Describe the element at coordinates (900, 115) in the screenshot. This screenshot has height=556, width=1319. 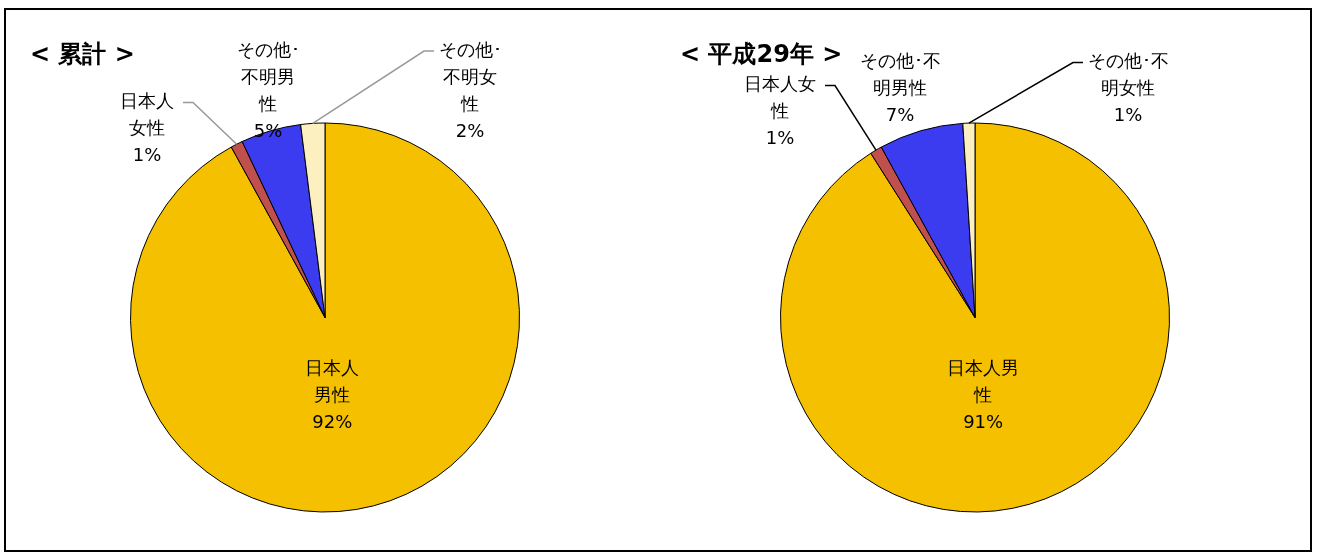
I see `data-label: 7%` at that location.